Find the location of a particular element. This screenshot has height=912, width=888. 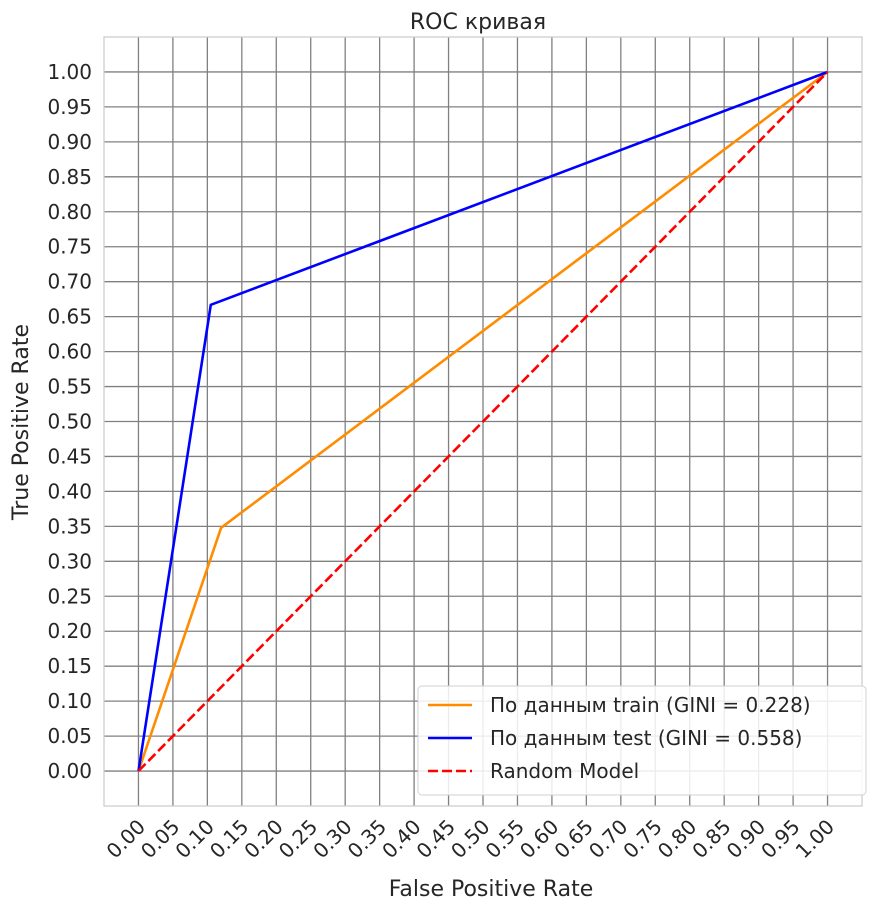

legend-box is located at coordinates (642, 740).